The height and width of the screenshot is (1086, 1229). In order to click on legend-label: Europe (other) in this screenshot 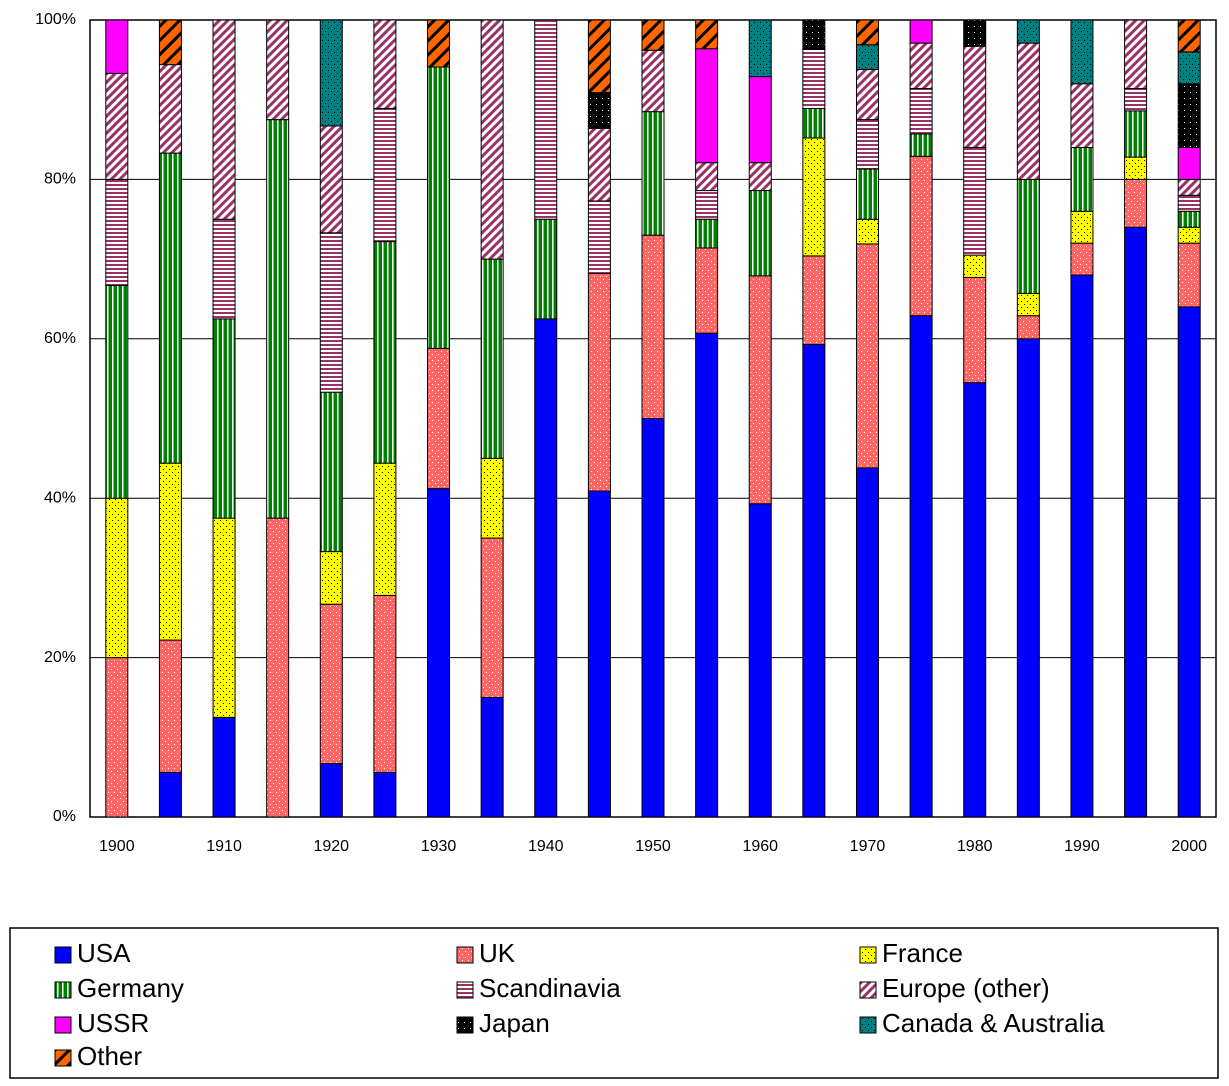, I will do `click(966, 988)`.